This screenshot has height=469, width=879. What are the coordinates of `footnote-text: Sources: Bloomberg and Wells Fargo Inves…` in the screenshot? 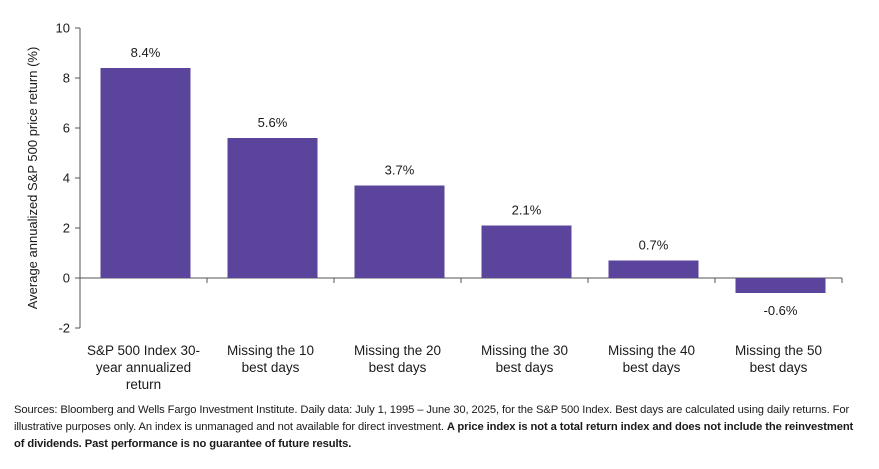 It's located at (432, 418).